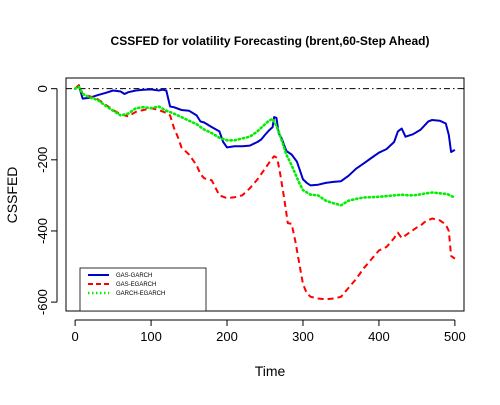 Image resolution: width=500 pixels, height=405 pixels. What do you see at coordinates (303, 336) in the screenshot?
I see `x-tick-label: 300` at bounding box center [303, 336].